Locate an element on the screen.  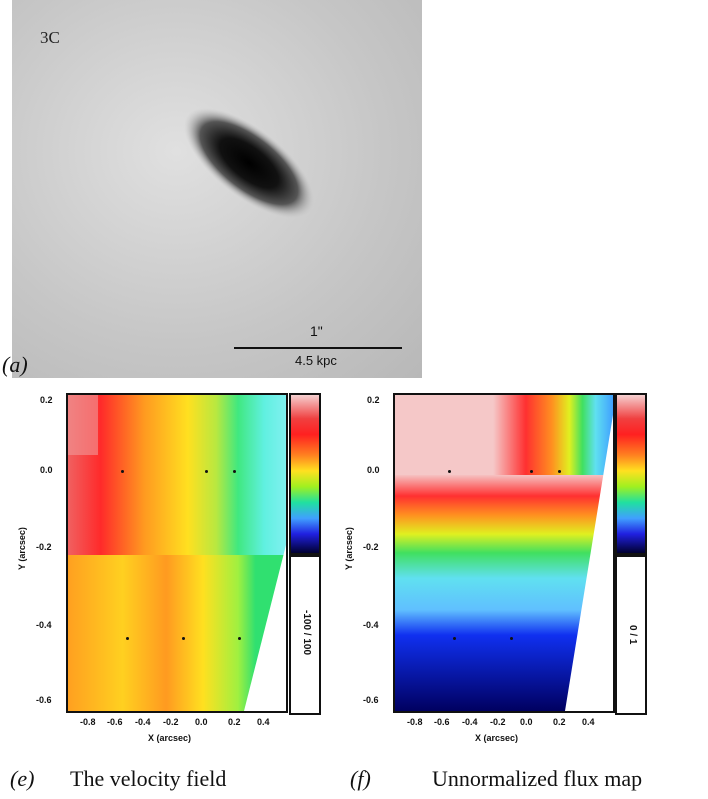
velocity-colorbar is located at coordinates (305, 474).